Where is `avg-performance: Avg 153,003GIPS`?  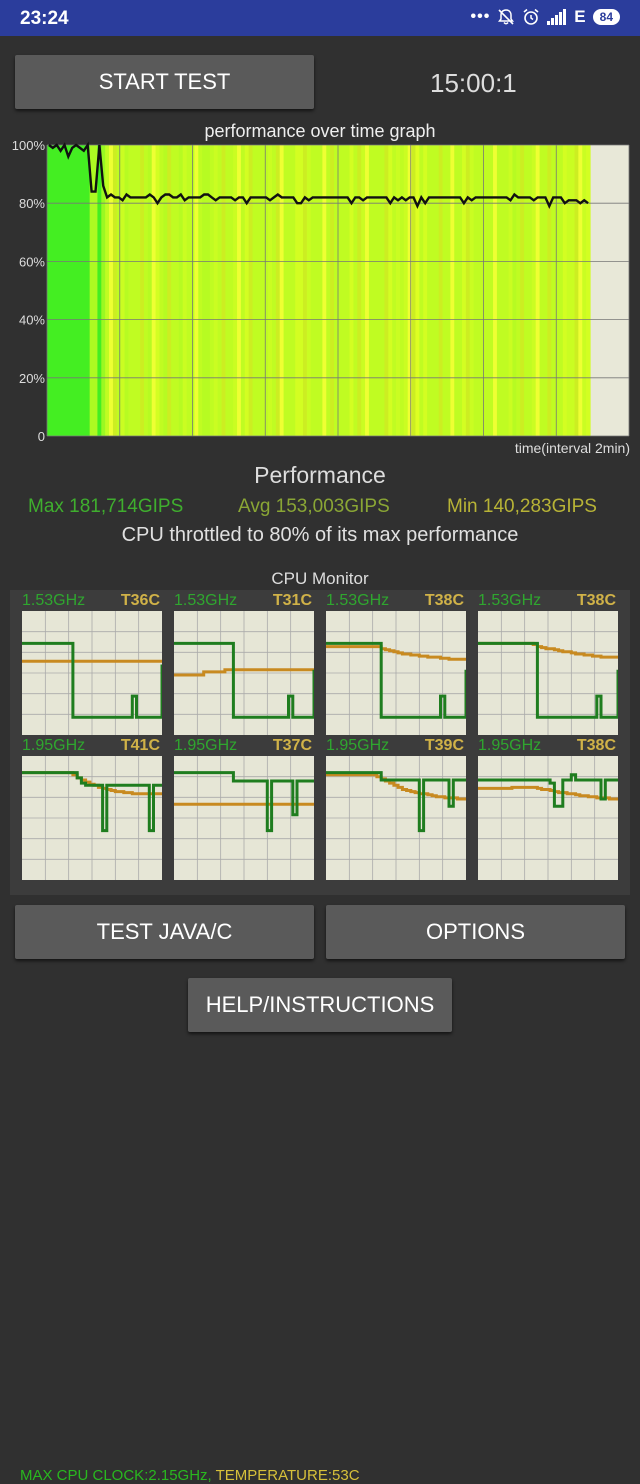 avg-performance: Avg 153,003GIPS is located at coordinates (314, 506).